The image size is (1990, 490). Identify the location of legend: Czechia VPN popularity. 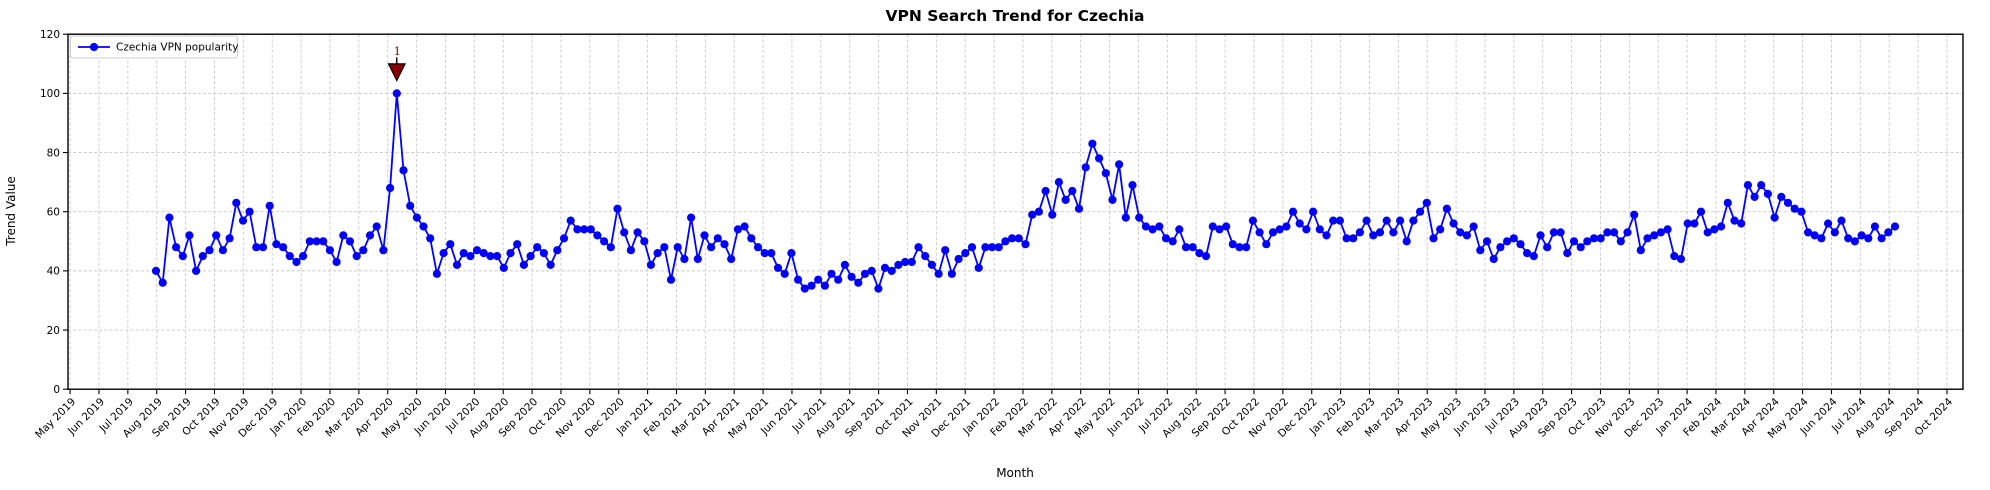
(154, 47).